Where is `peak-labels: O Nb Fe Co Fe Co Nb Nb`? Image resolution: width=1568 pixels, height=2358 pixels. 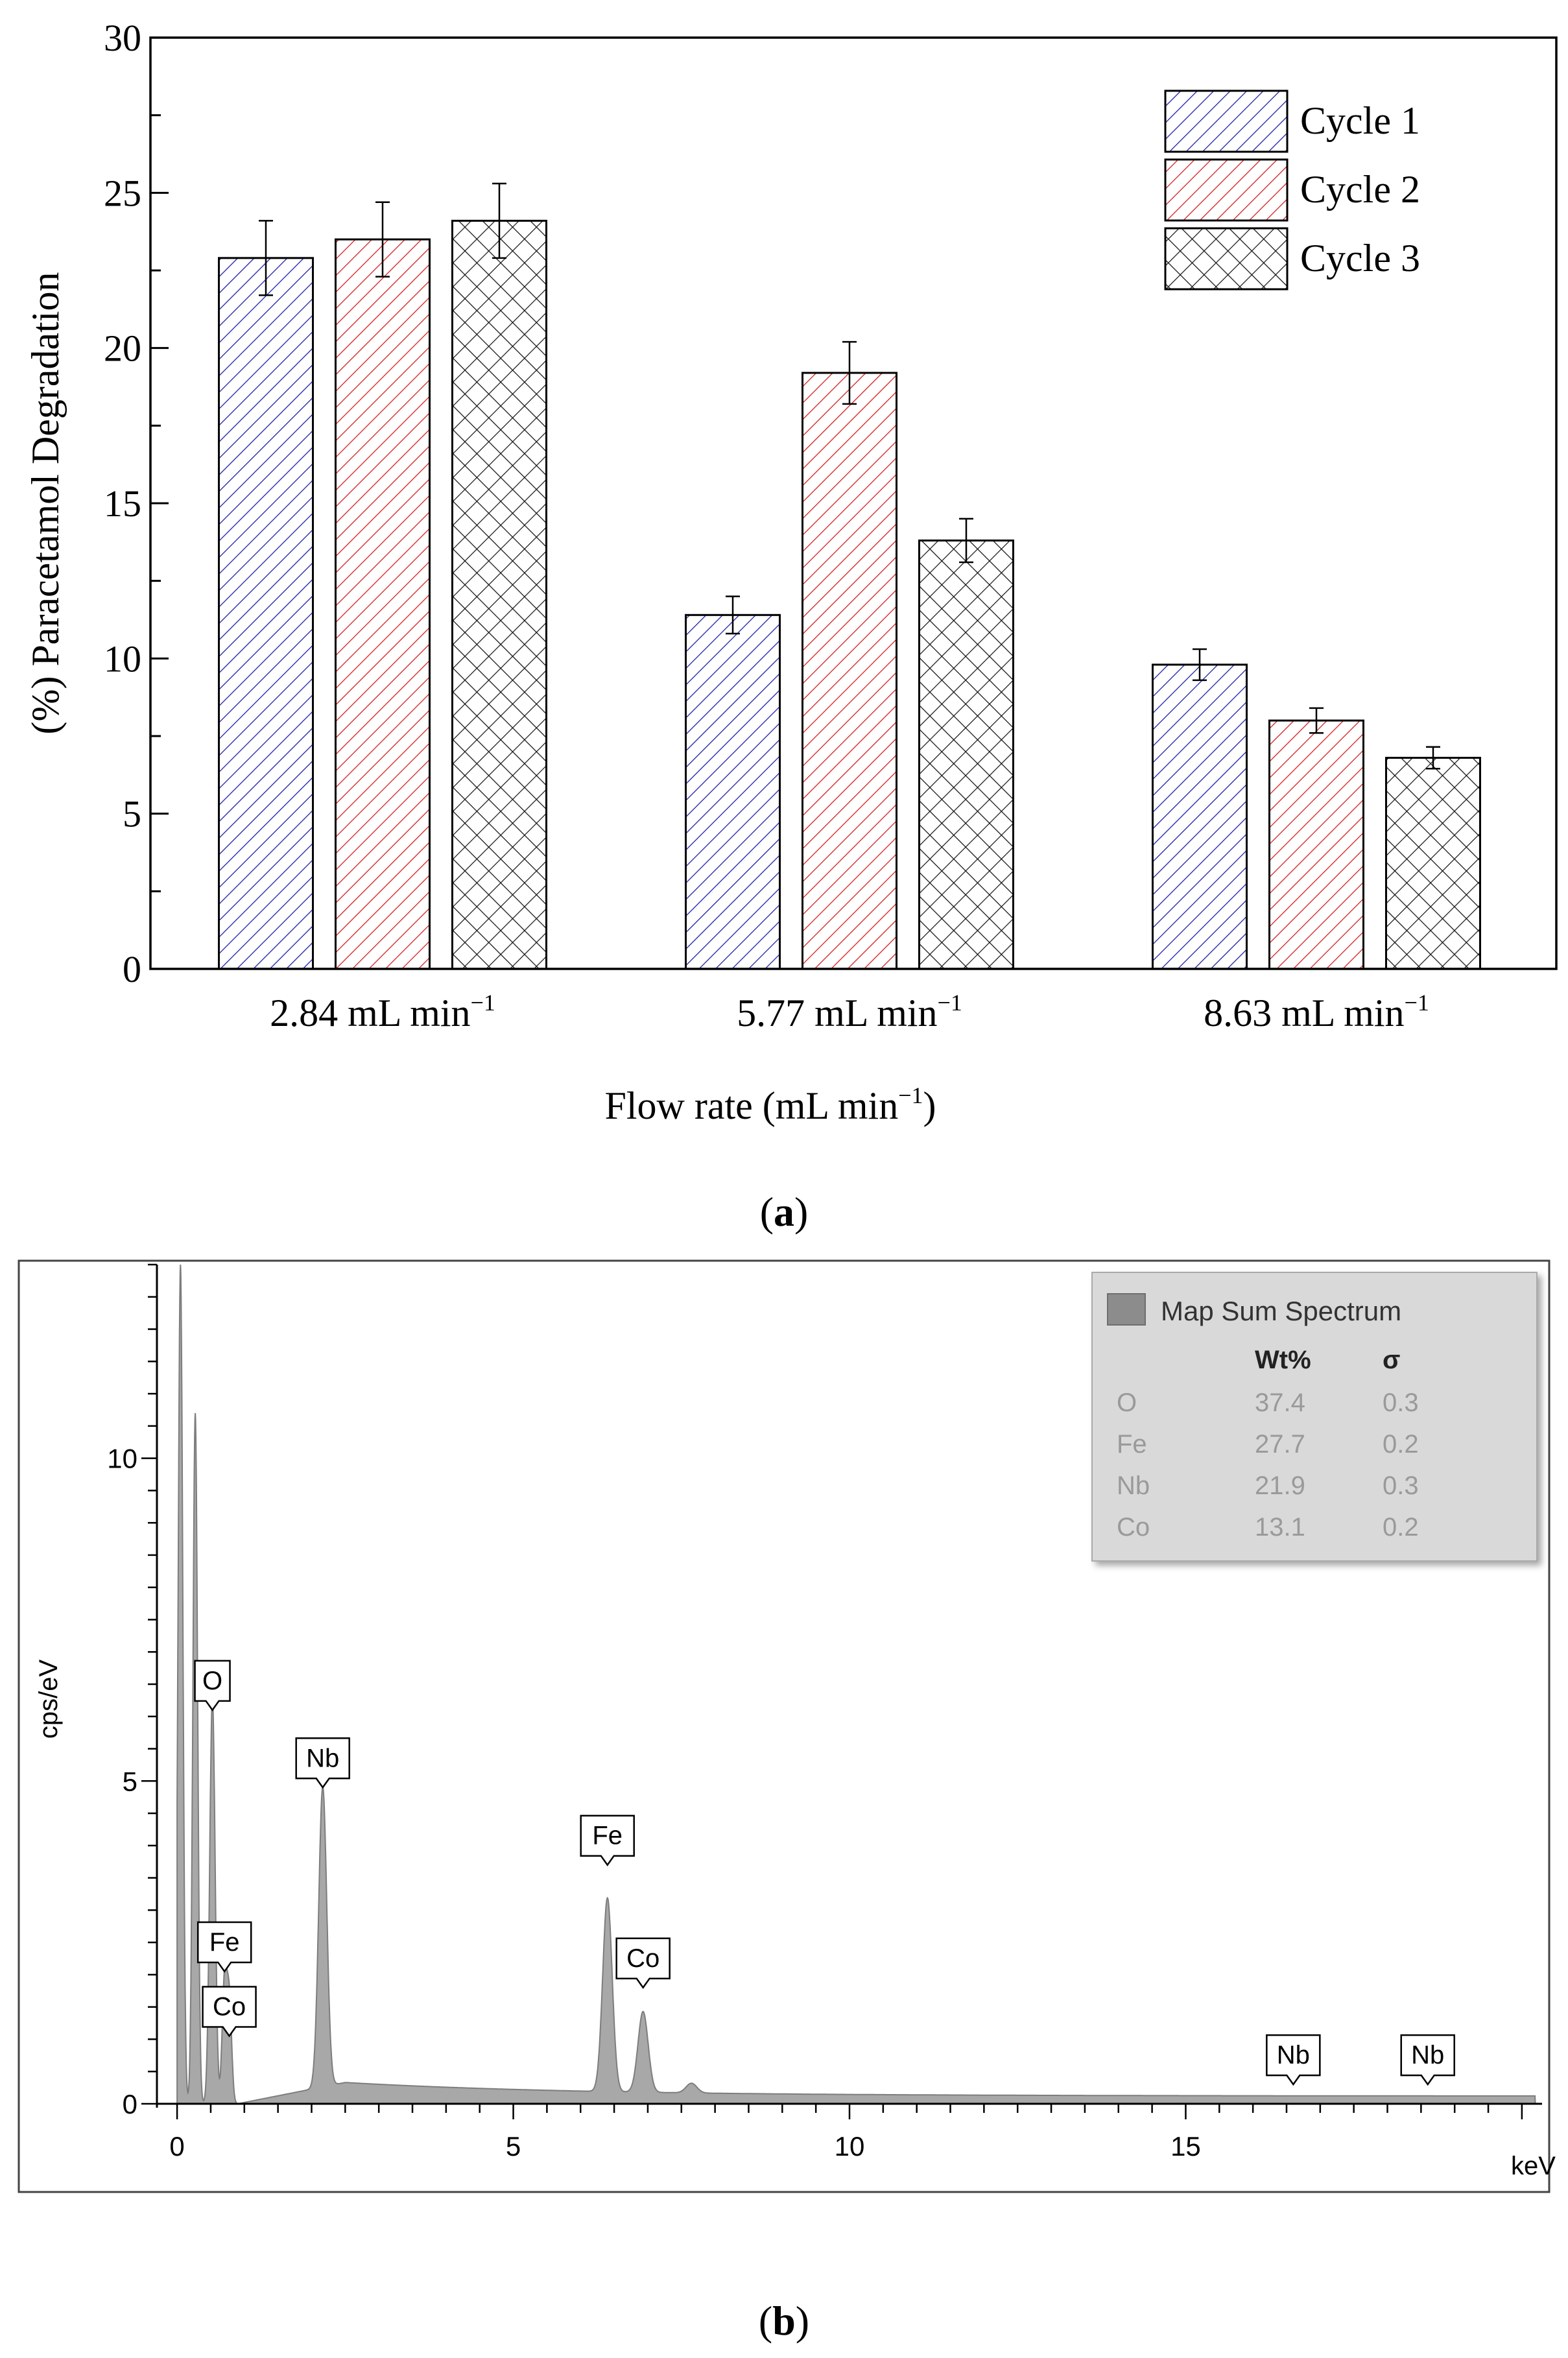 peak-labels: O Nb Fe Co Fe Co Nb Nb is located at coordinates (825, 1873).